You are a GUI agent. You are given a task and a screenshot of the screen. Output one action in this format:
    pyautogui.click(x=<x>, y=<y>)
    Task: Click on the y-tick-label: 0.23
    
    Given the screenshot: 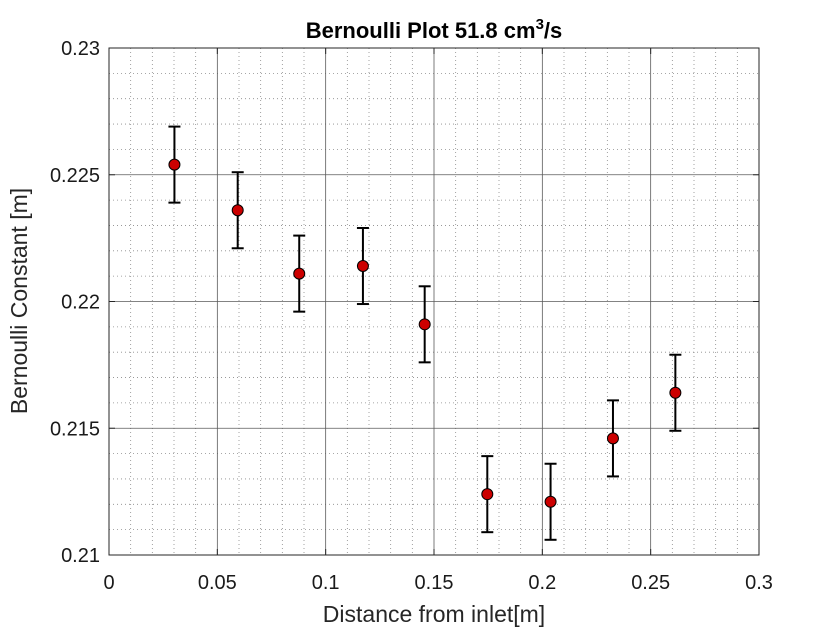 What is the action you would take?
    pyautogui.click(x=80, y=49)
    